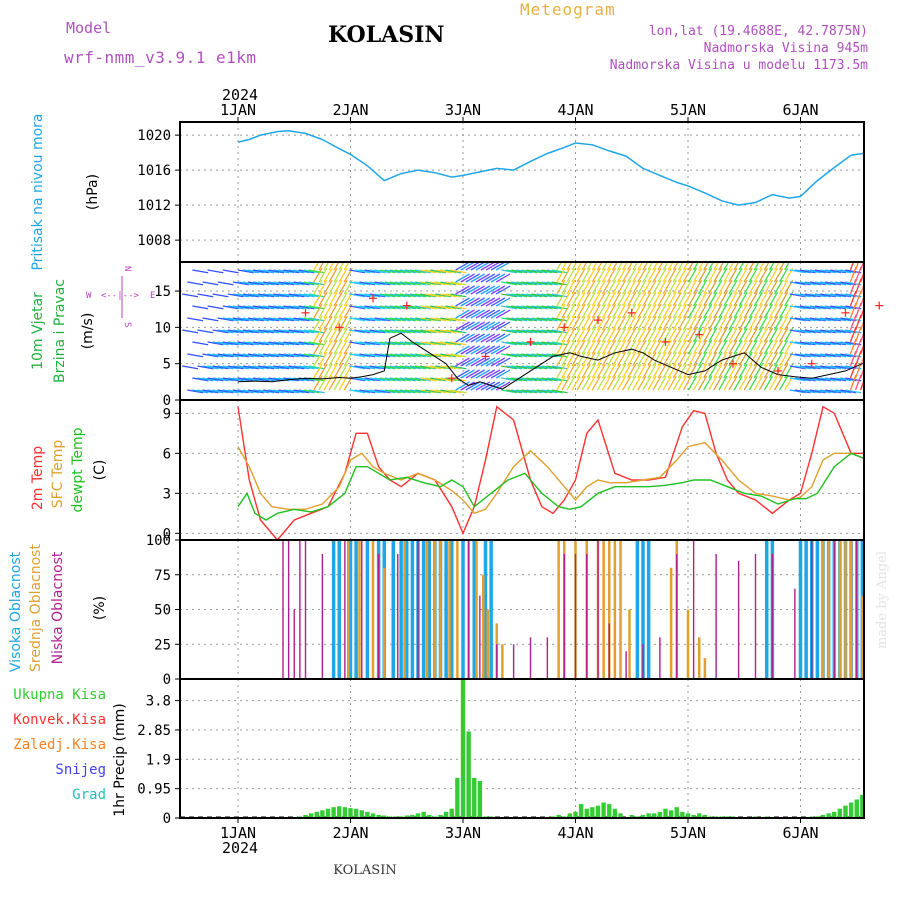 This screenshot has width=900, height=900. I want to click on pressure-panel-bg, so click(522, 192).